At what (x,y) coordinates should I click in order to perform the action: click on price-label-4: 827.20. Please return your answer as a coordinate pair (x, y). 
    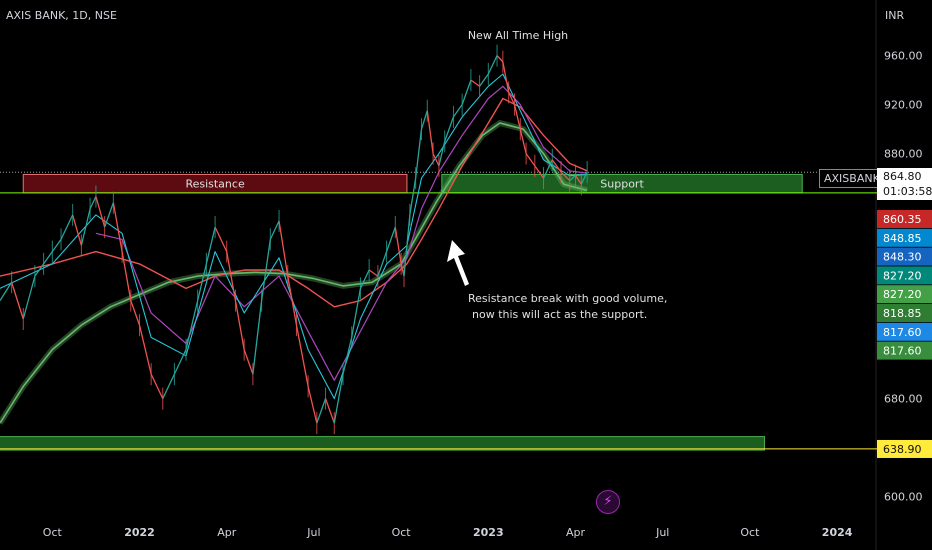
    Looking at the image, I should click on (902, 294).